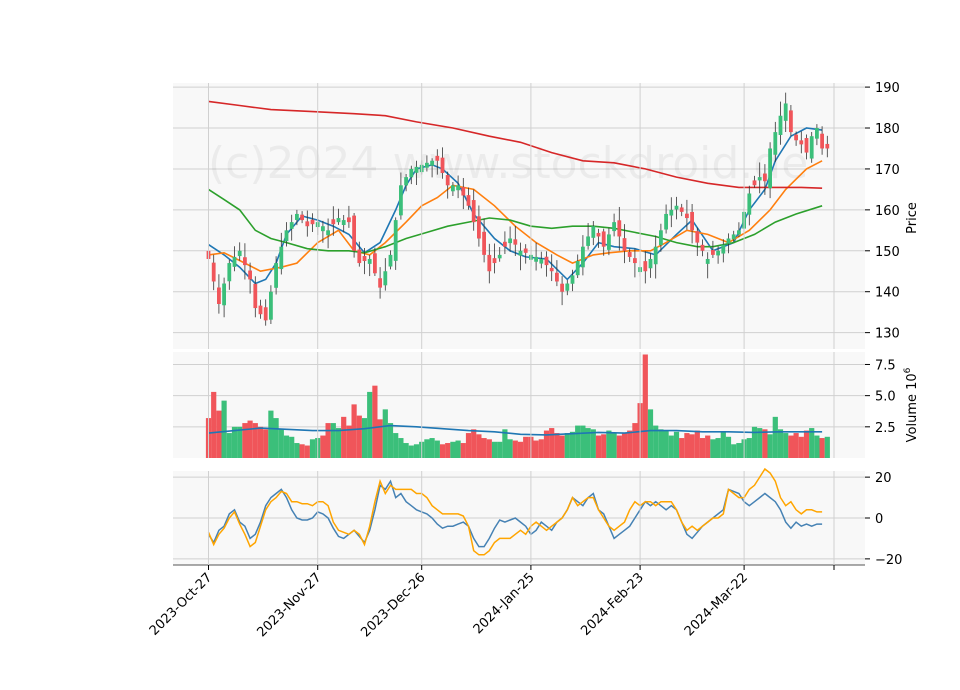  What do you see at coordinates (612, 604) in the screenshot?
I see `x-tick-label: 2024-Feb-23` at bounding box center [612, 604].